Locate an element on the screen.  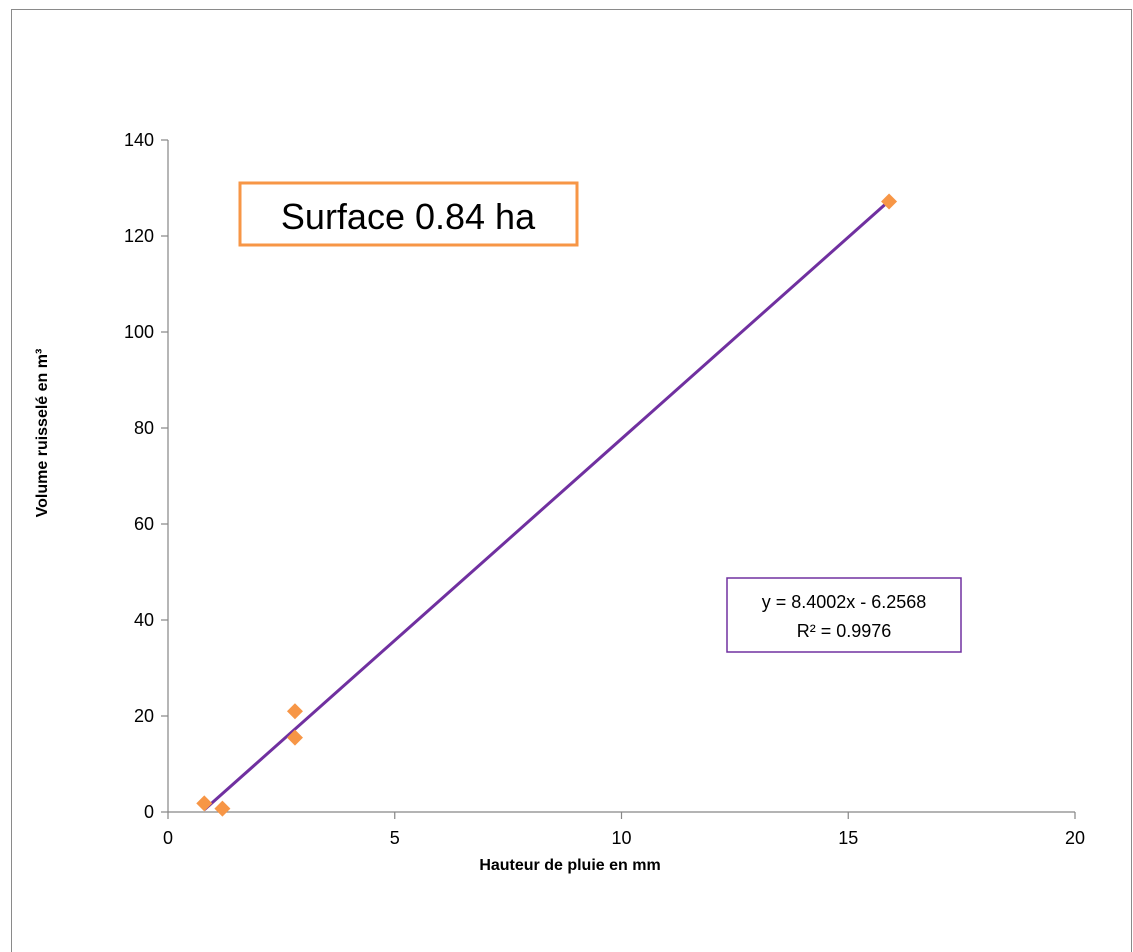
surface-annotation-text: Surface 0.84 ha is located at coordinates (408, 216).